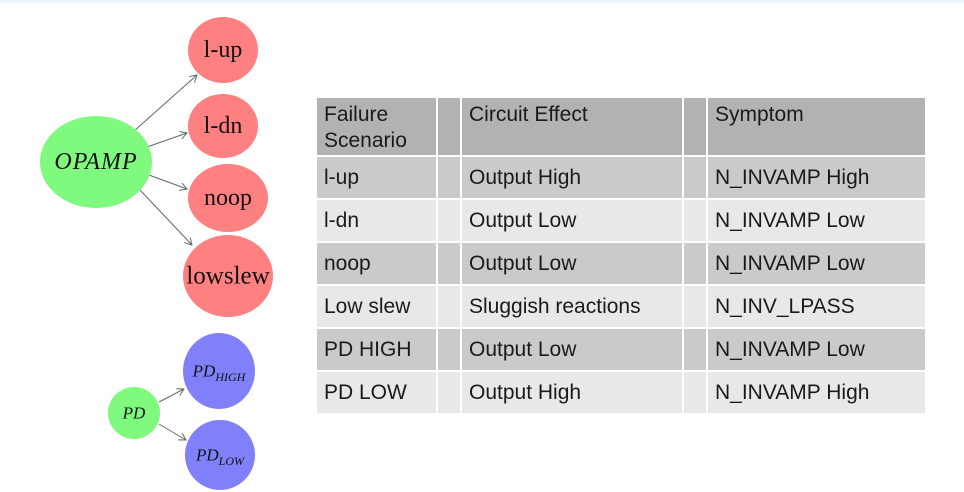  Describe the element at coordinates (166, 140) in the screenshot. I see `edge-opamp-ldn` at that location.